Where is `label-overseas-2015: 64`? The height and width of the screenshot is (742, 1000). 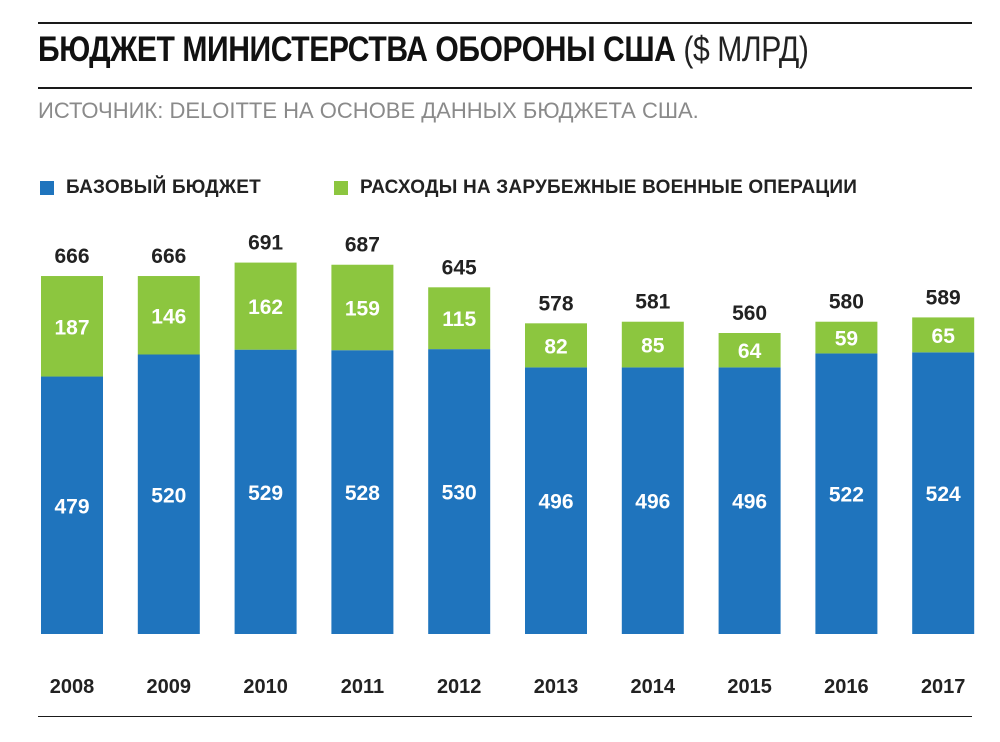
label-overseas-2015: 64 is located at coordinates (750, 351).